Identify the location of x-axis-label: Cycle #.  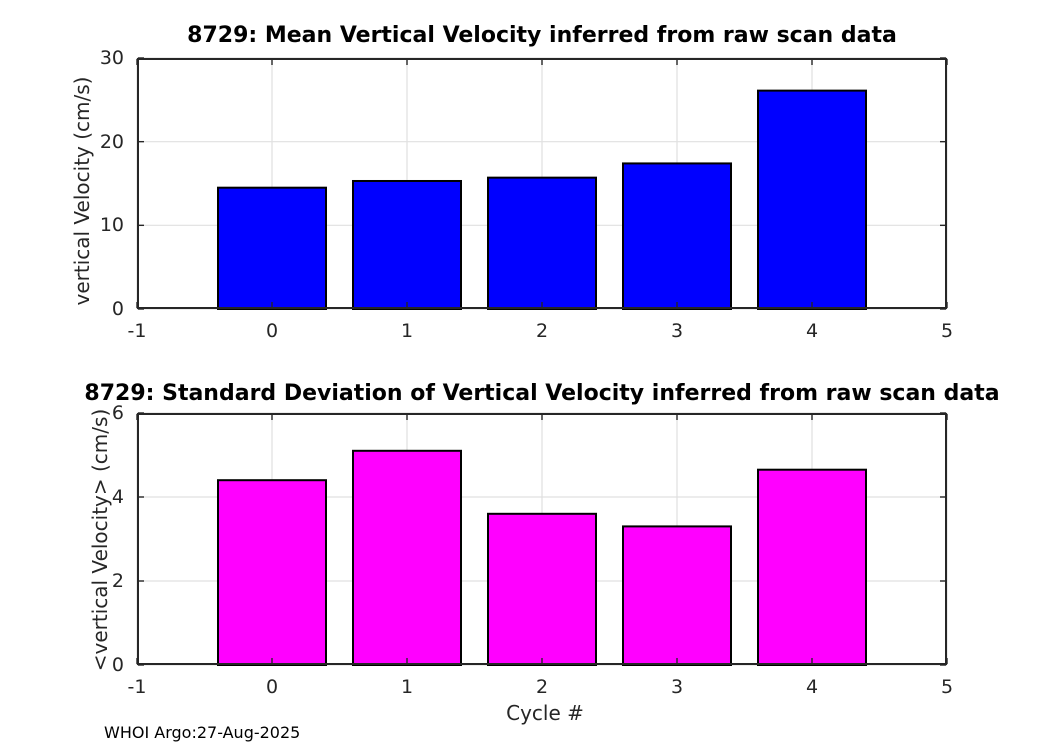
(545, 713).